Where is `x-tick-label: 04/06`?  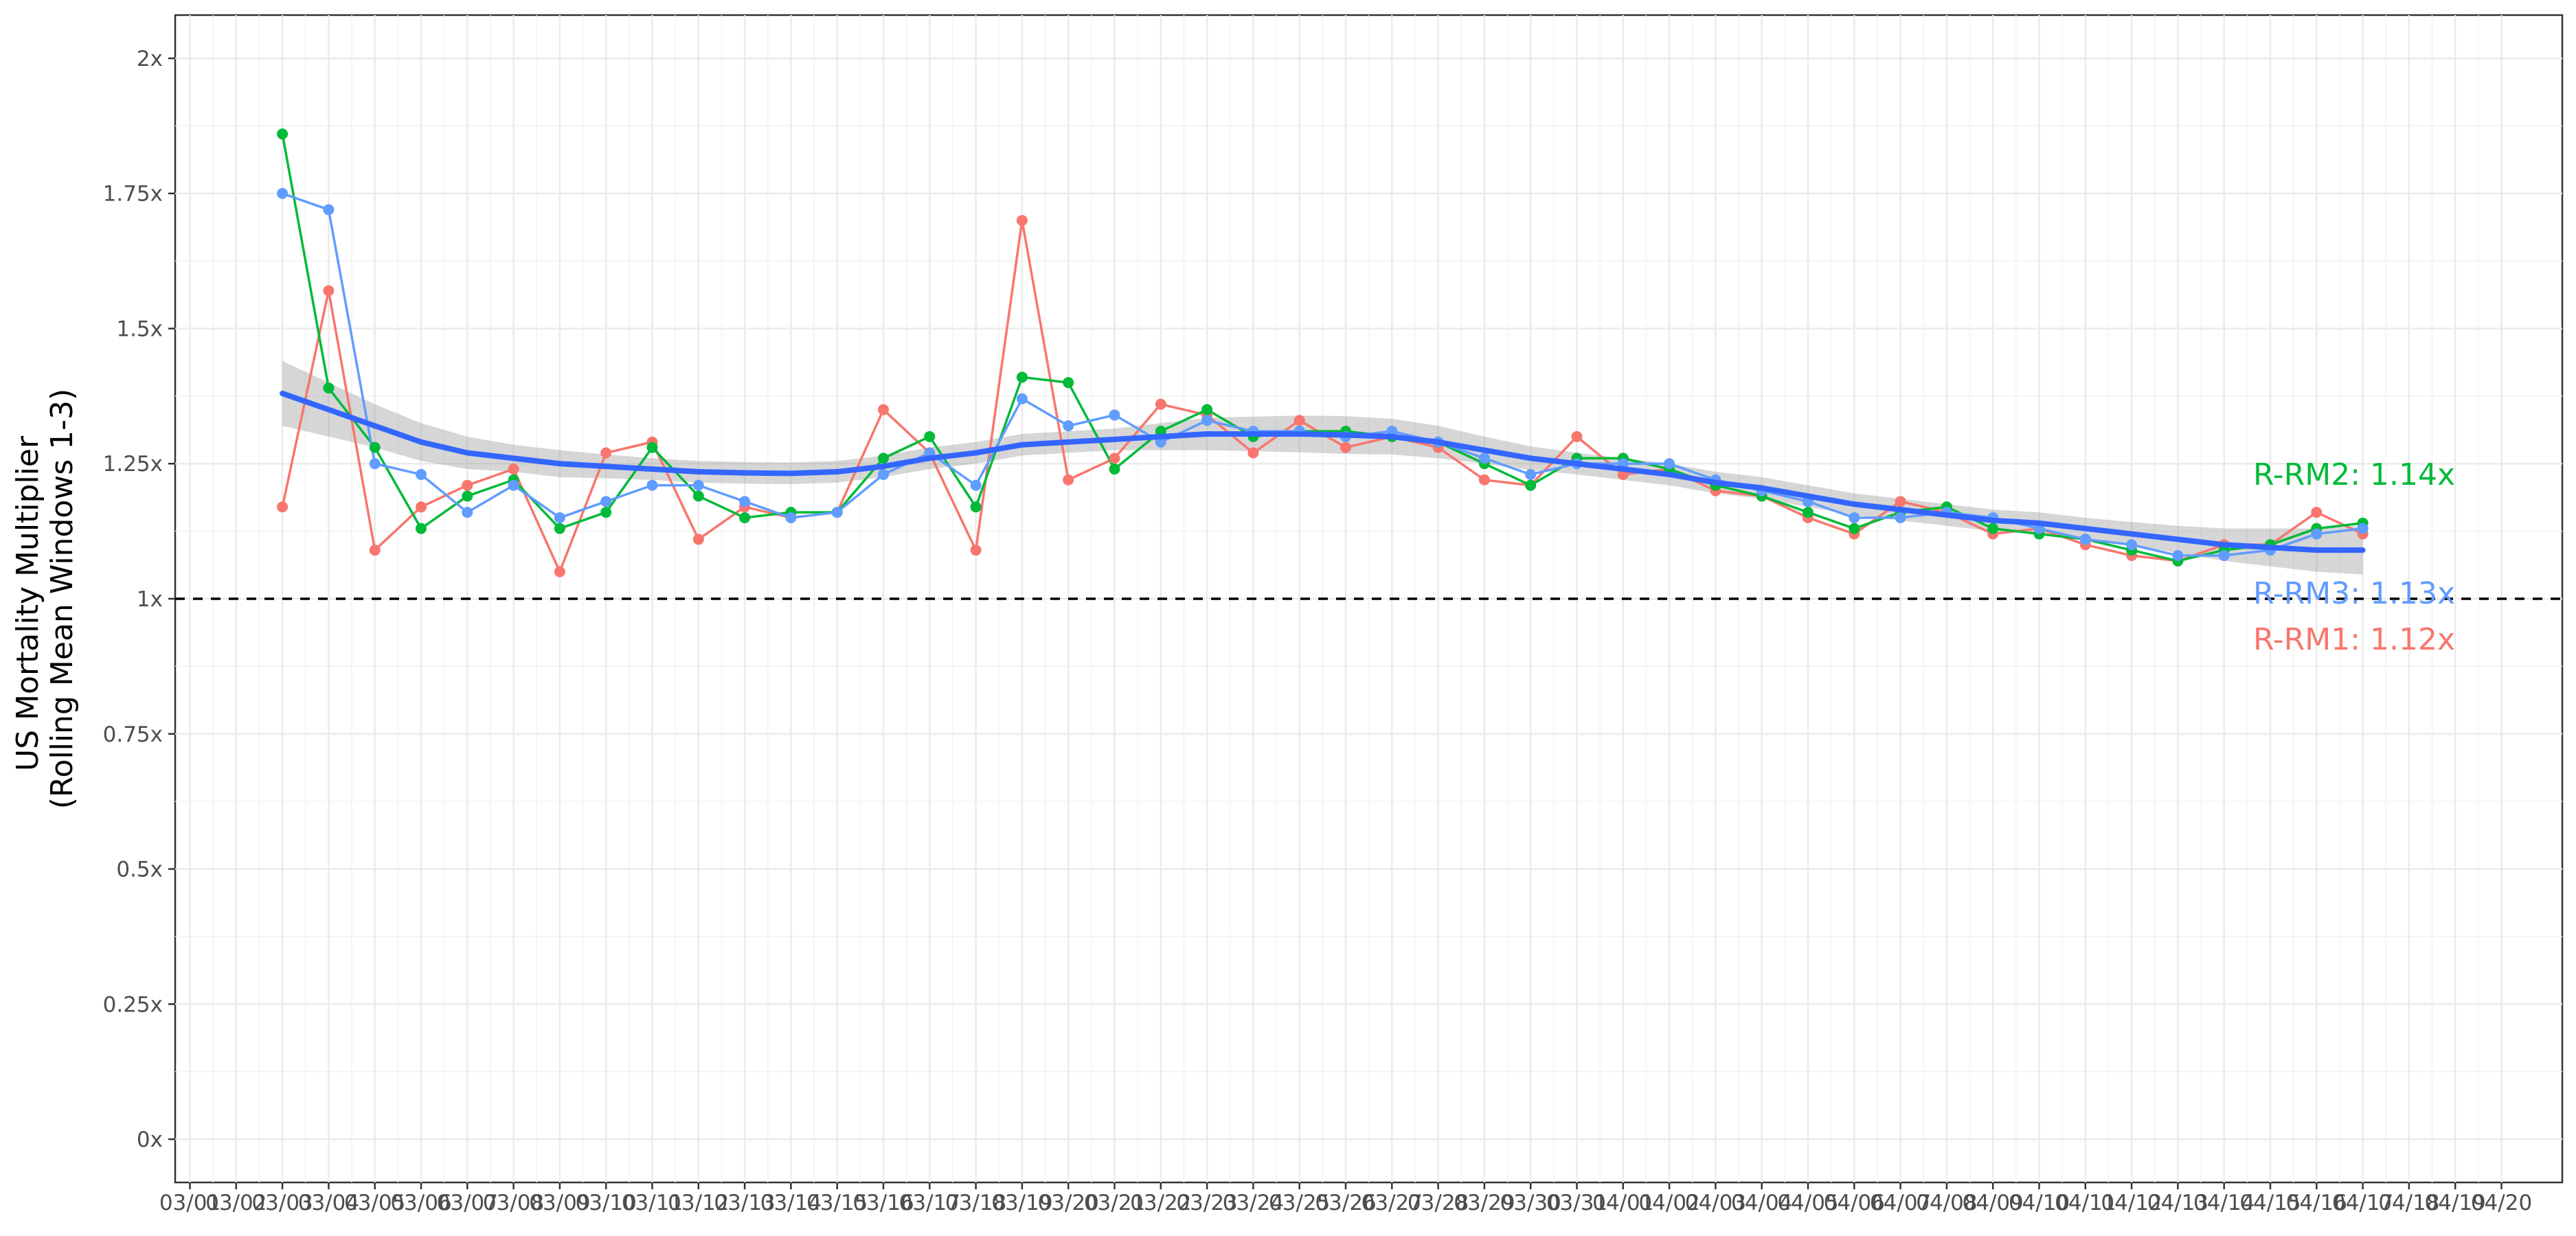
x-tick-label: 04/06 is located at coordinates (1854, 1203).